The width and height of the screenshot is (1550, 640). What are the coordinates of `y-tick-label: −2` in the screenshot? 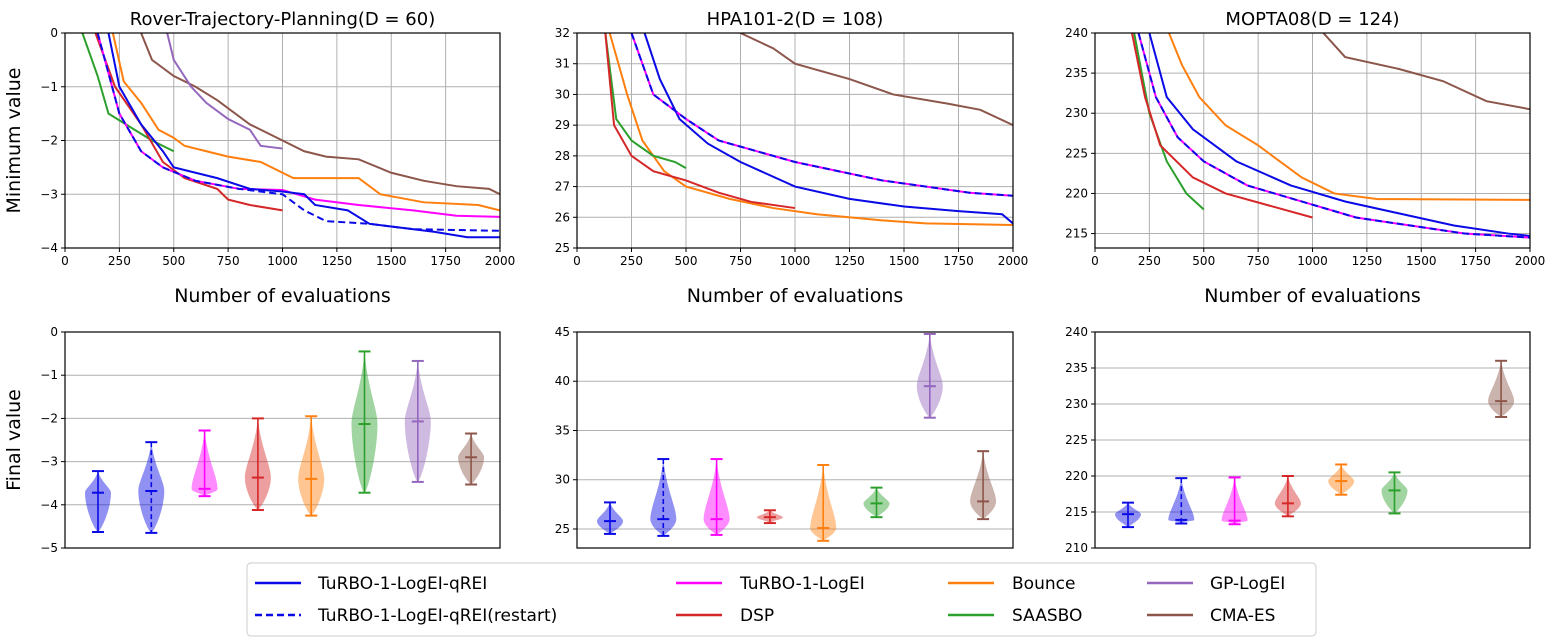 It's located at (49, 418).